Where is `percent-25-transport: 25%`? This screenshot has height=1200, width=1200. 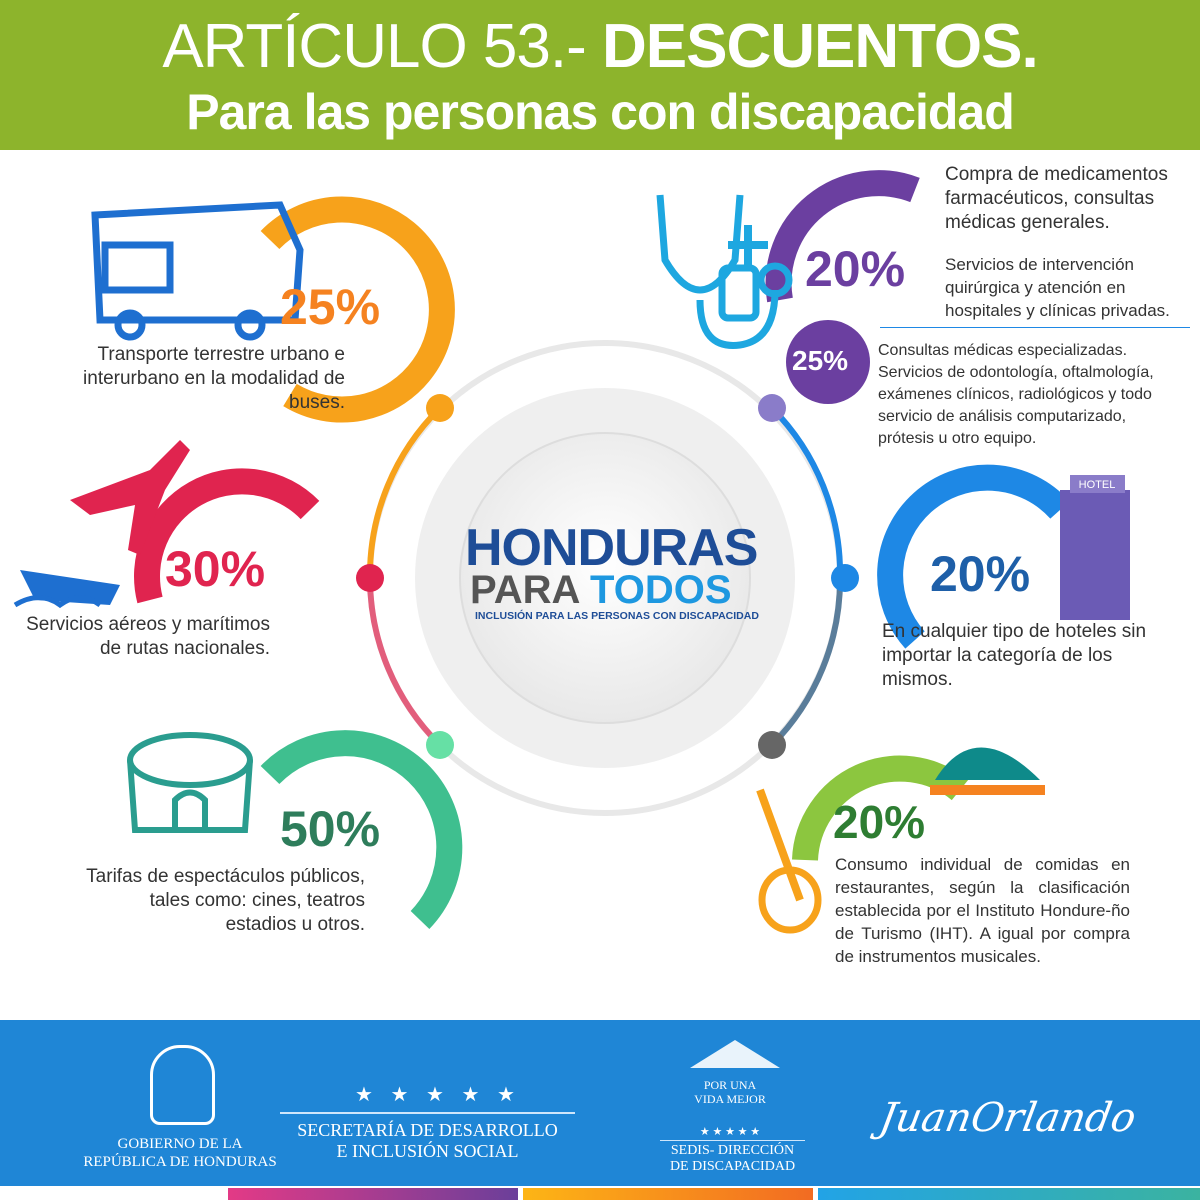 percent-25-transport: 25% is located at coordinates (330, 307).